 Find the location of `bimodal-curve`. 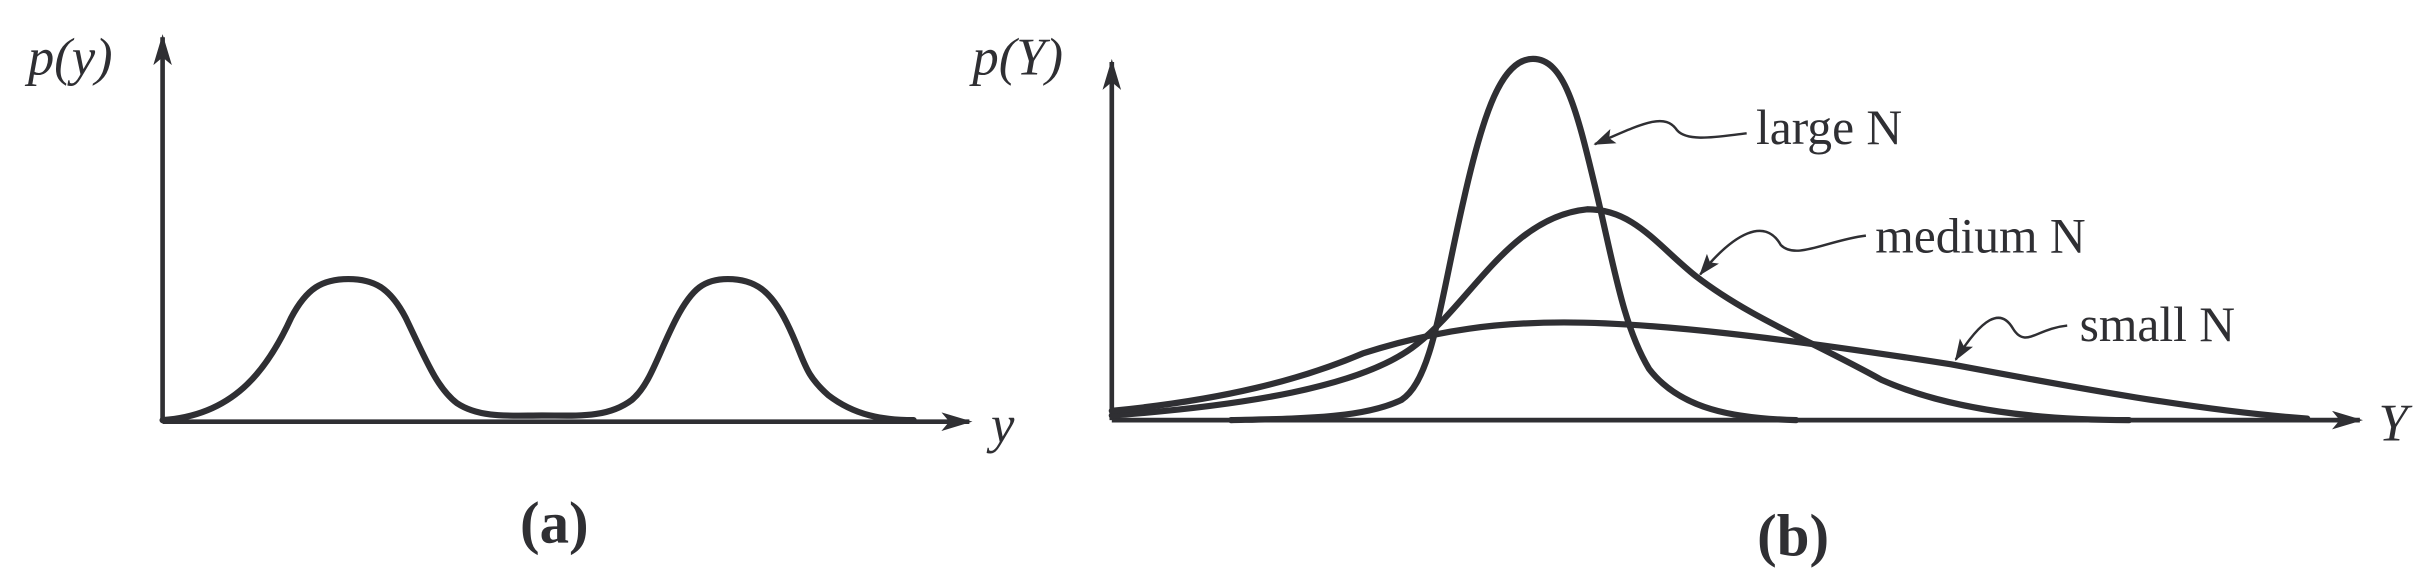

bimodal-curve is located at coordinates (538, 349).